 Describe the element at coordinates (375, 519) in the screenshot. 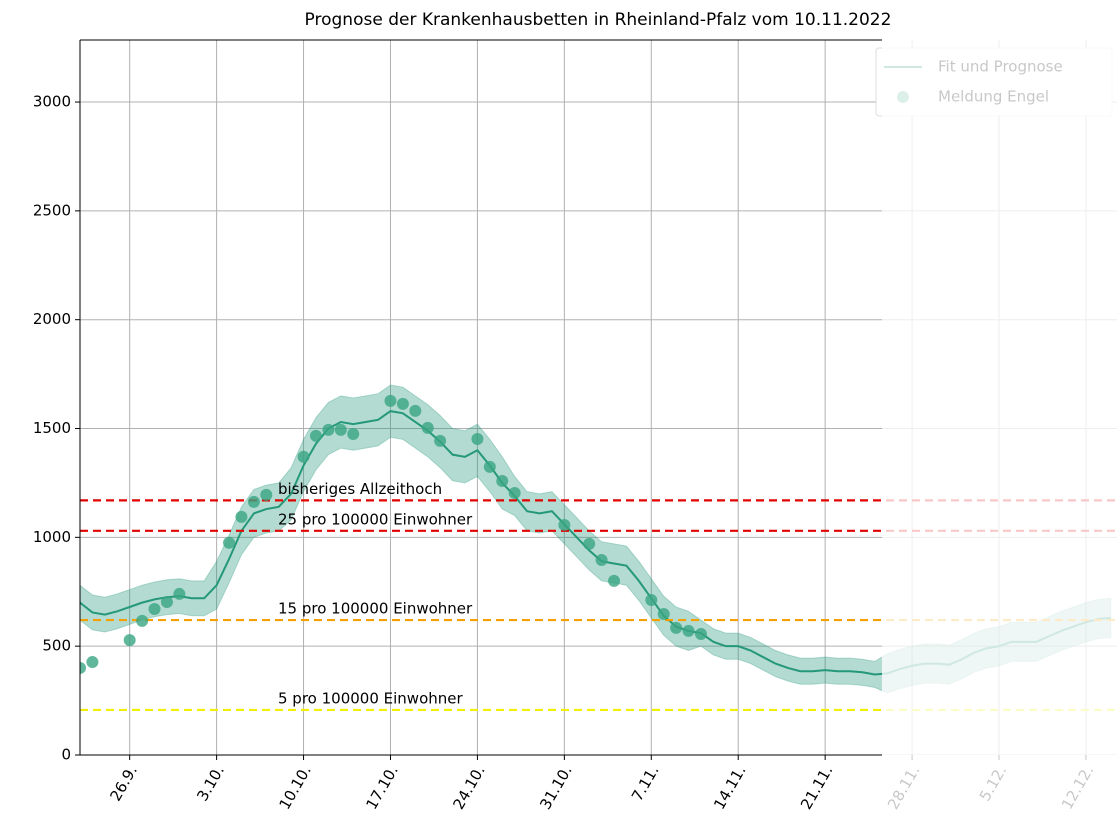

I see `reference-label: 25 pro 100000 Einwohner` at that location.